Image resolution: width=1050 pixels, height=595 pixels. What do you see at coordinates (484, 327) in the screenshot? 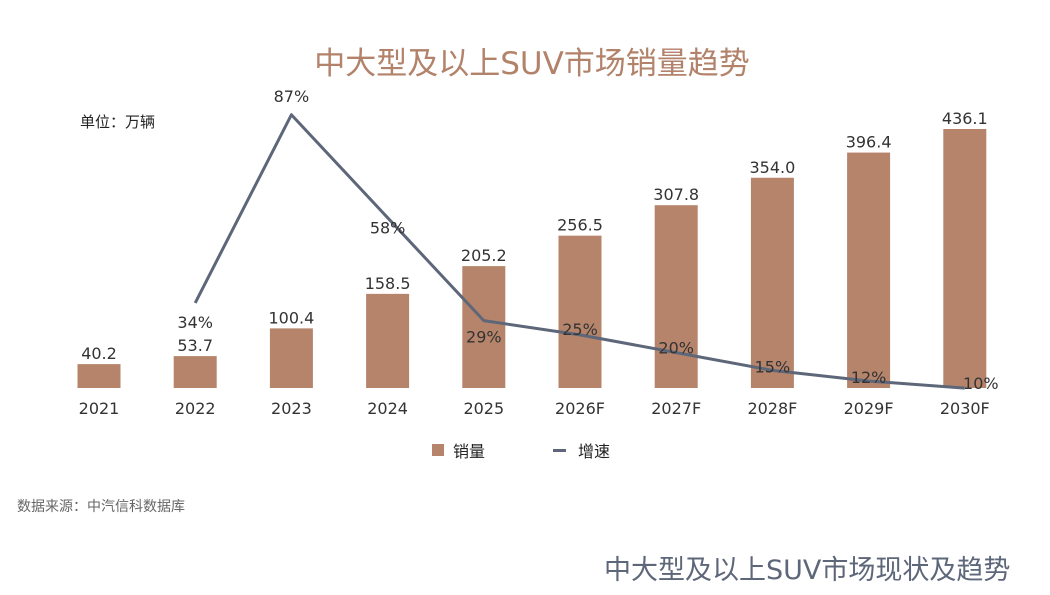
I see `bar-2025` at bounding box center [484, 327].